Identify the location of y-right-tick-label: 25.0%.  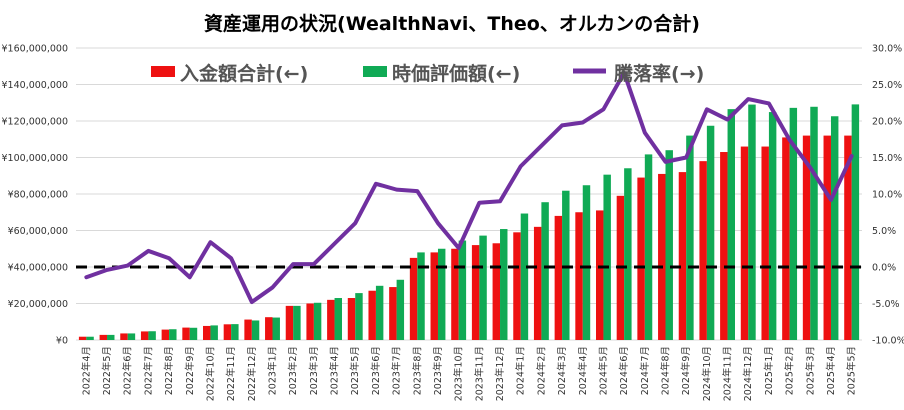
(887, 85).